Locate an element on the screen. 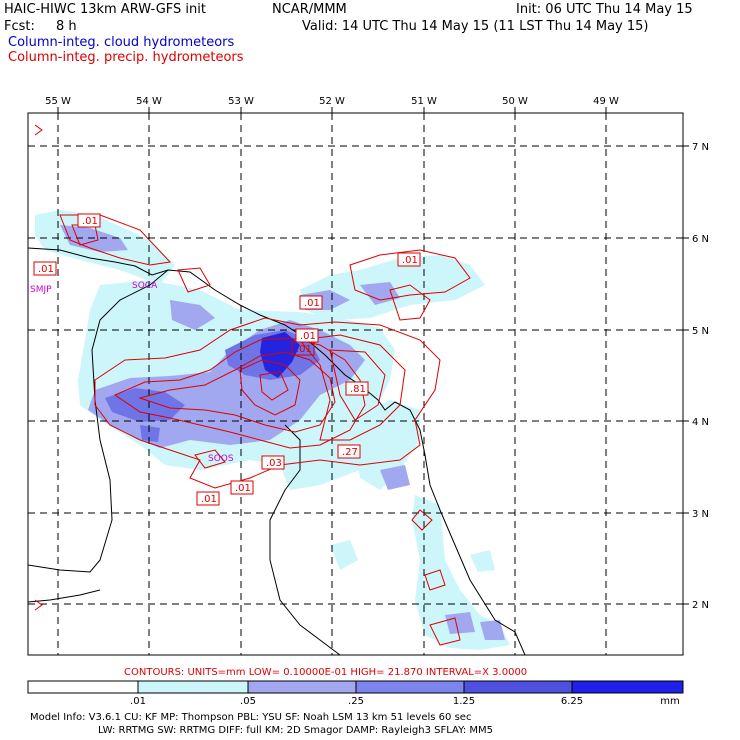  lat-label: 2 N is located at coordinates (700, 605).